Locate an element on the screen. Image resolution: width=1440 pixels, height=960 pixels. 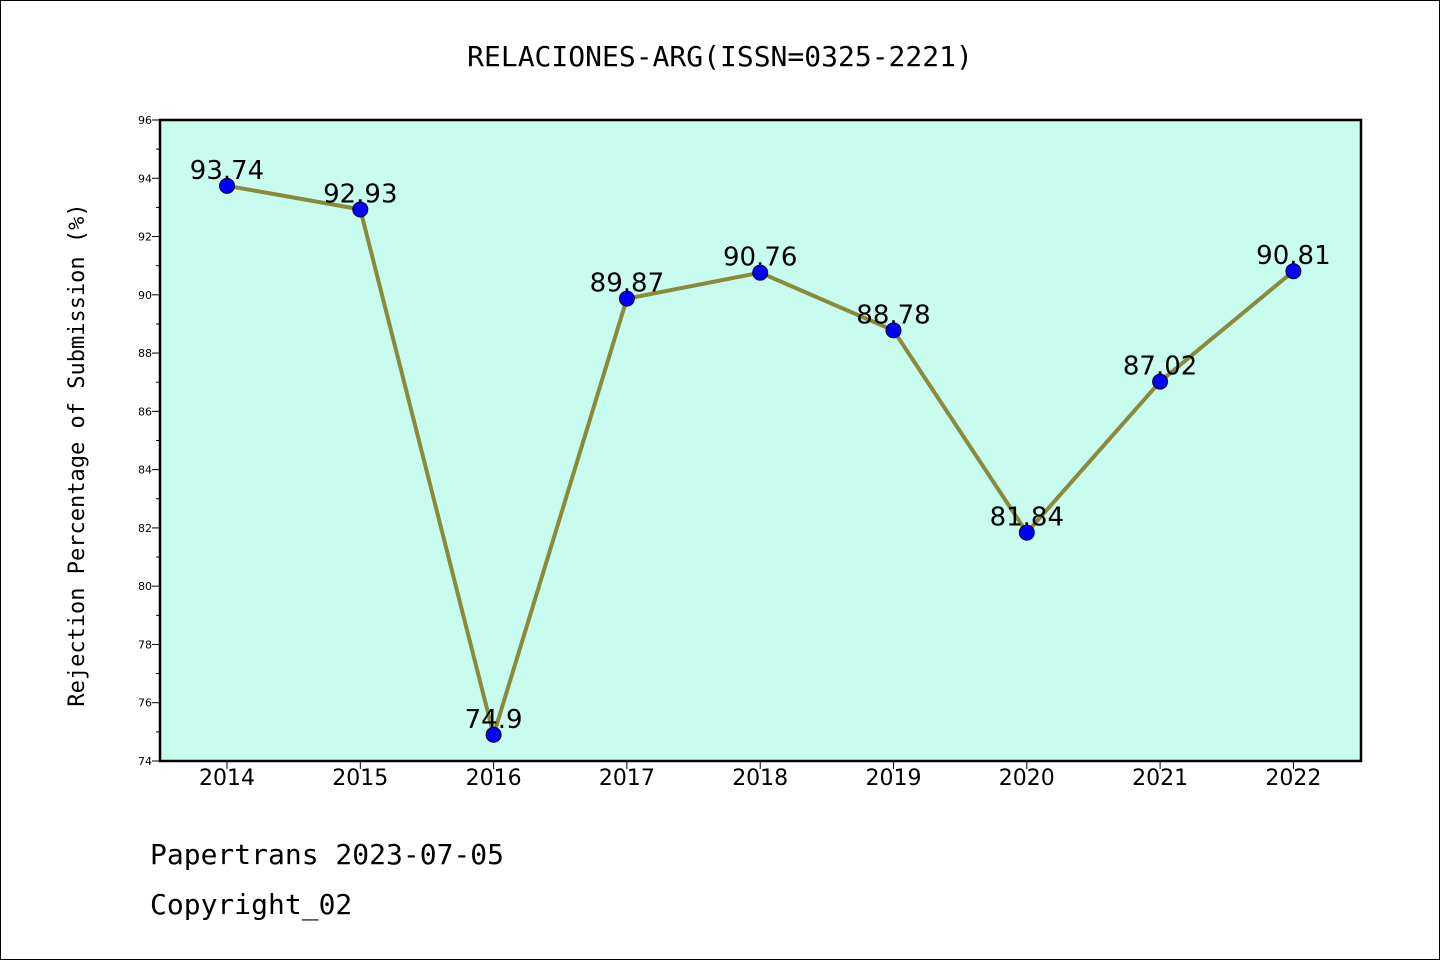
x-tick-label: 2015 is located at coordinates (360, 778).